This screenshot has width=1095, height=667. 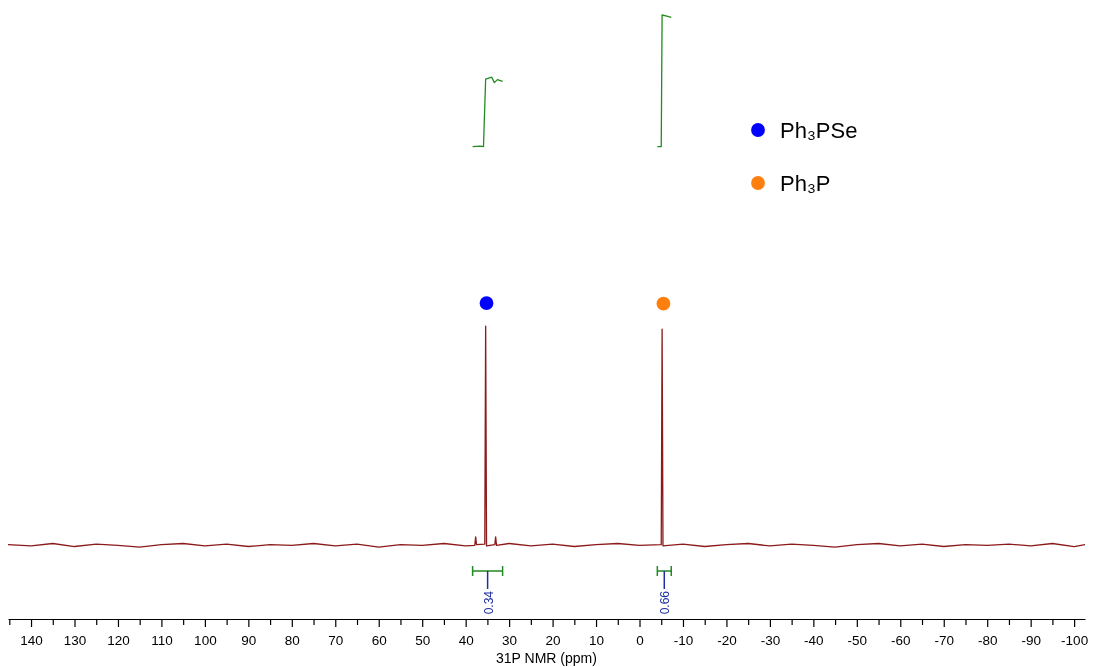 I want to click on x-tick-label: 90, so click(x=249, y=640).